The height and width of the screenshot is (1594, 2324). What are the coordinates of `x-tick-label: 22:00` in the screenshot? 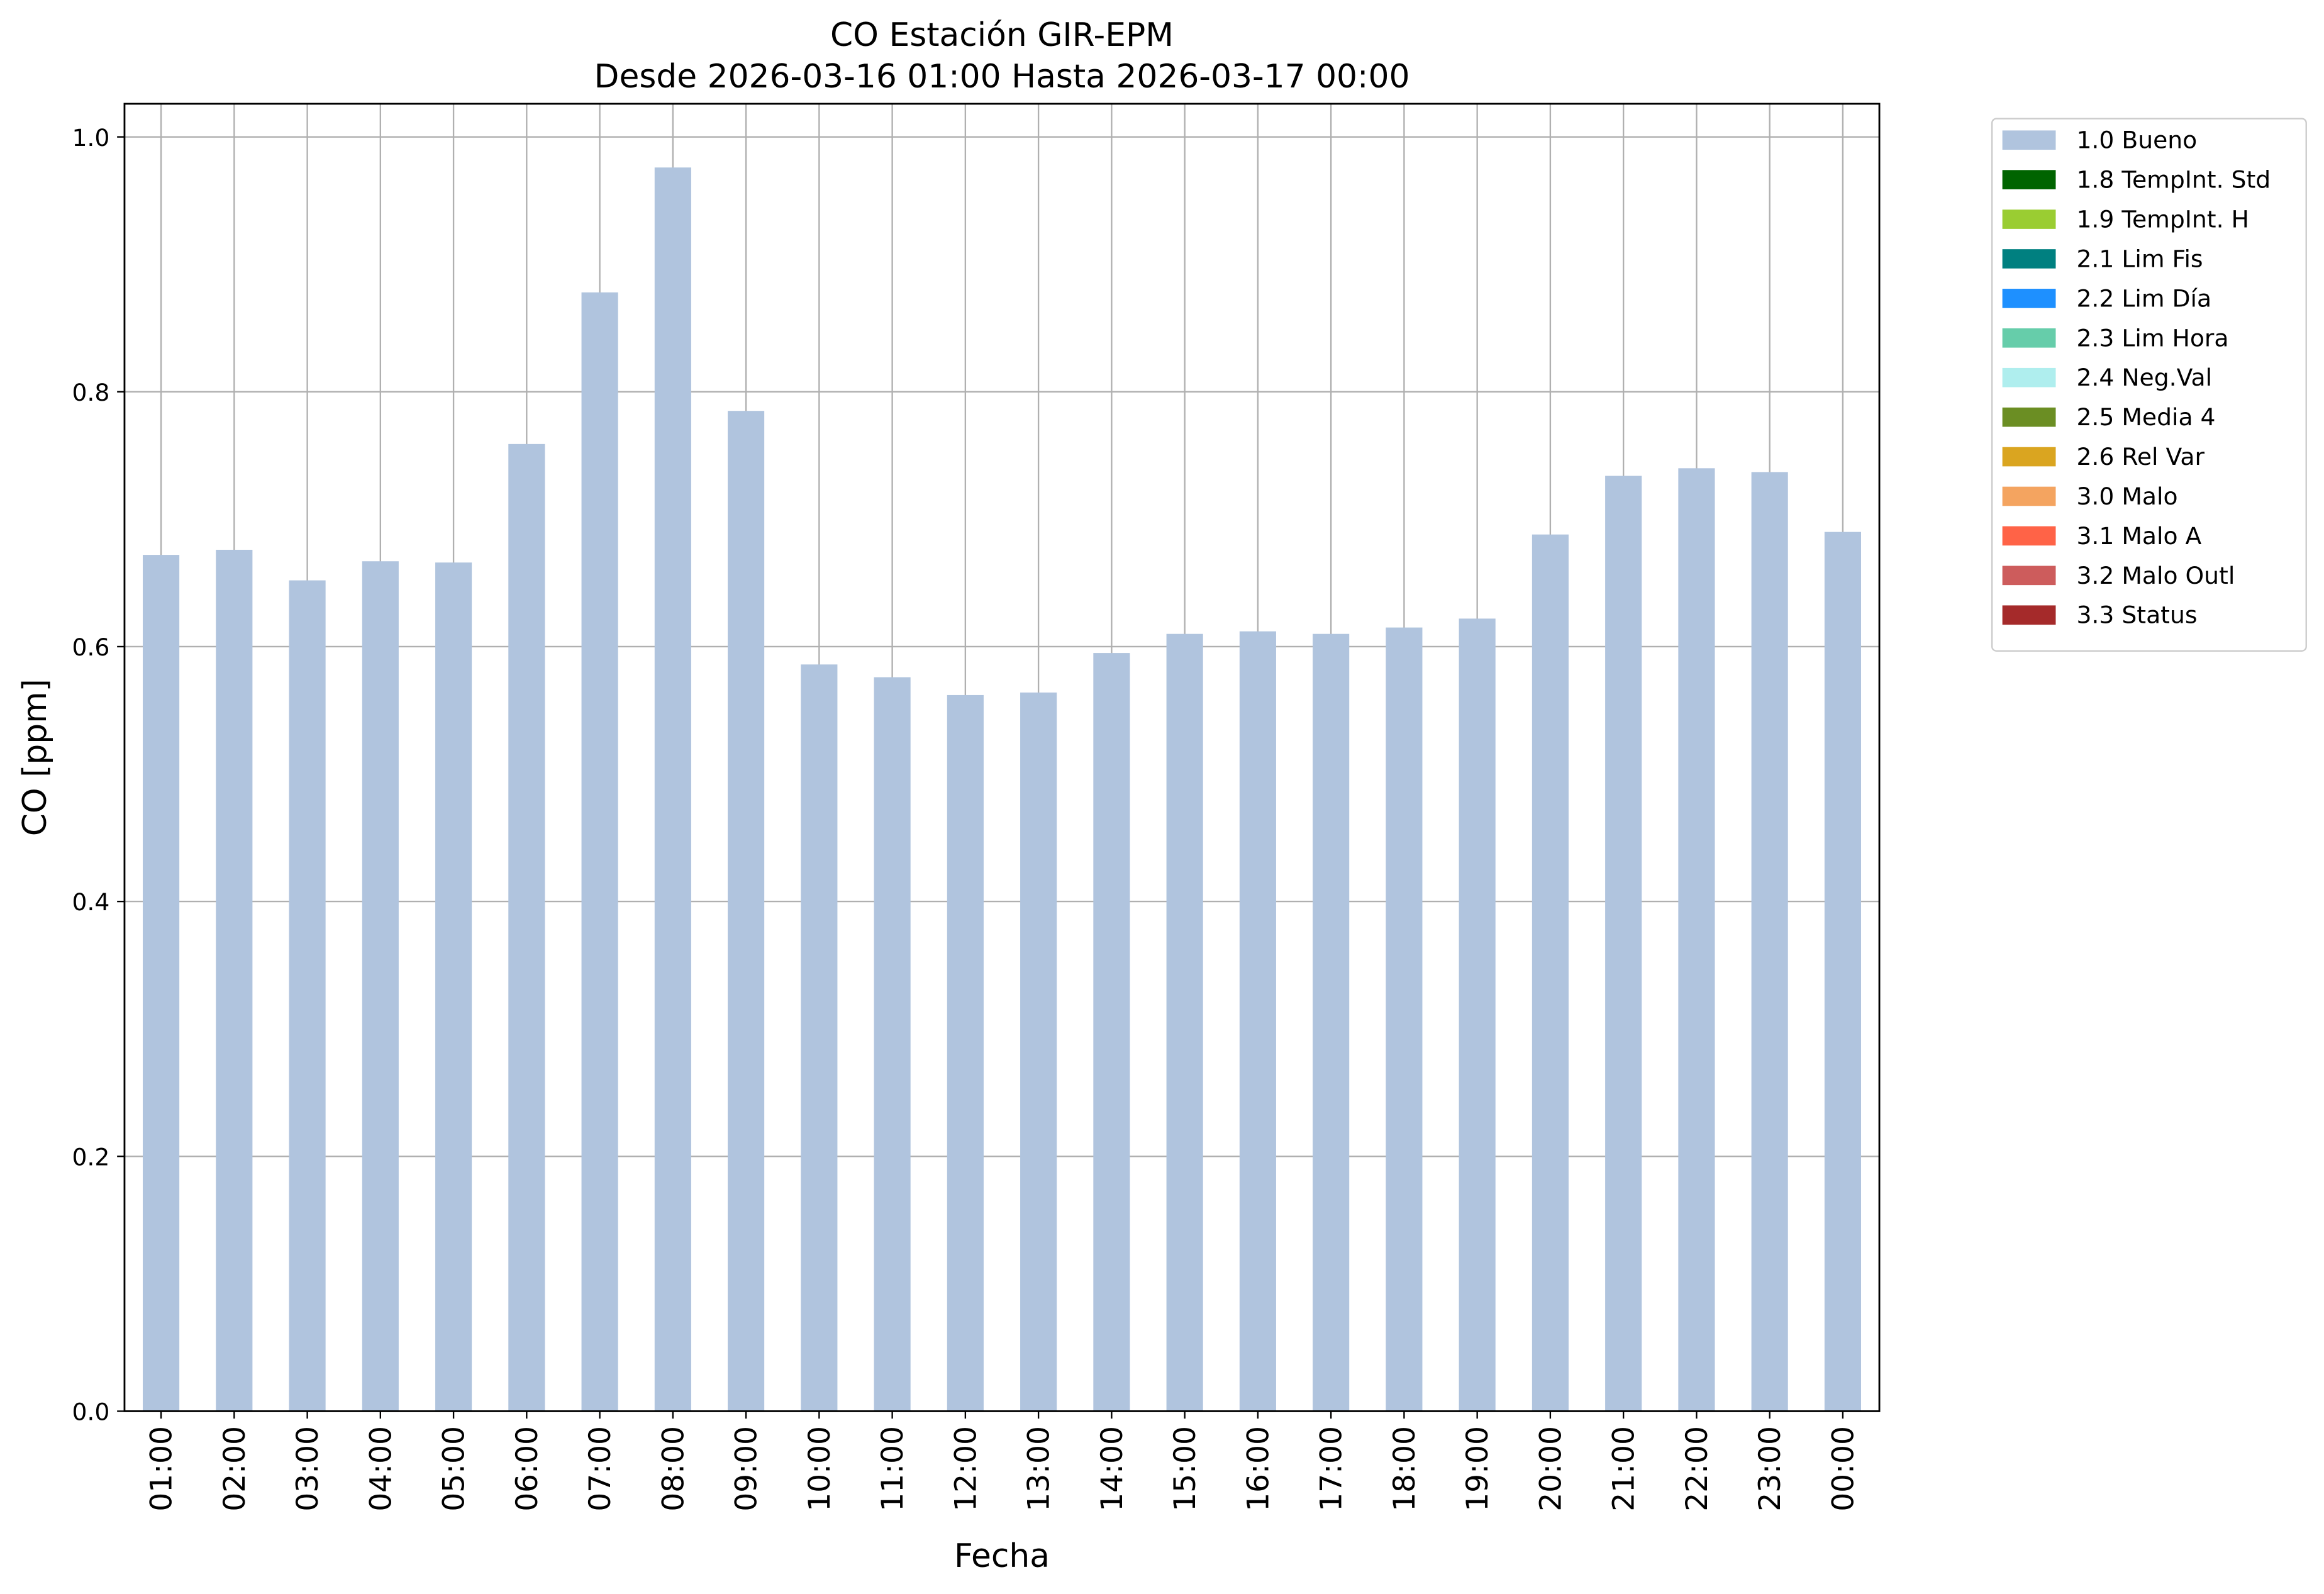 It's located at (1698, 1469).